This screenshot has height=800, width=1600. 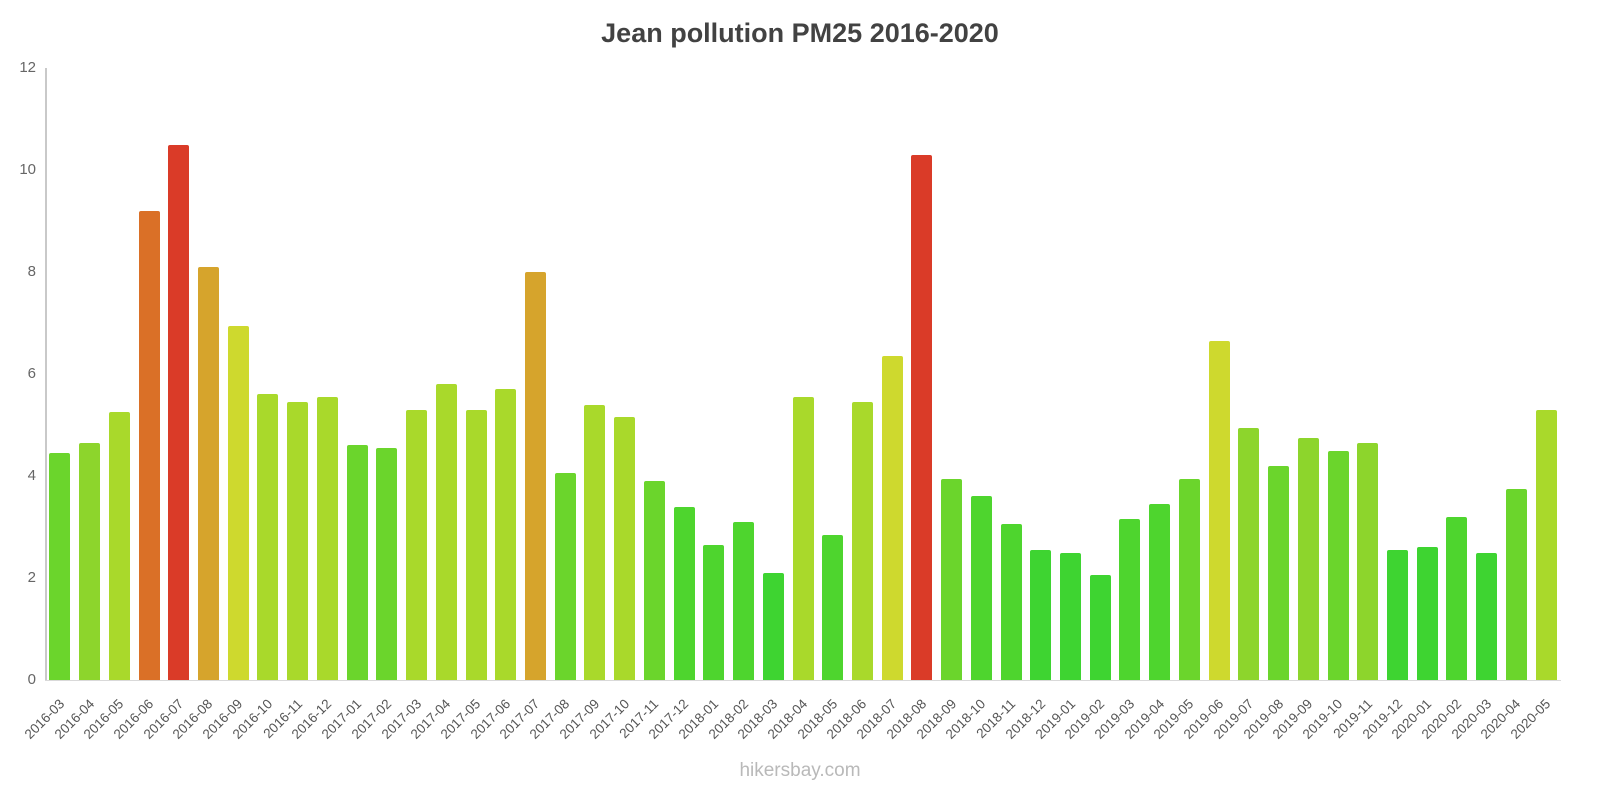 I want to click on y-tick-label: 4, so click(x=31, y=475).